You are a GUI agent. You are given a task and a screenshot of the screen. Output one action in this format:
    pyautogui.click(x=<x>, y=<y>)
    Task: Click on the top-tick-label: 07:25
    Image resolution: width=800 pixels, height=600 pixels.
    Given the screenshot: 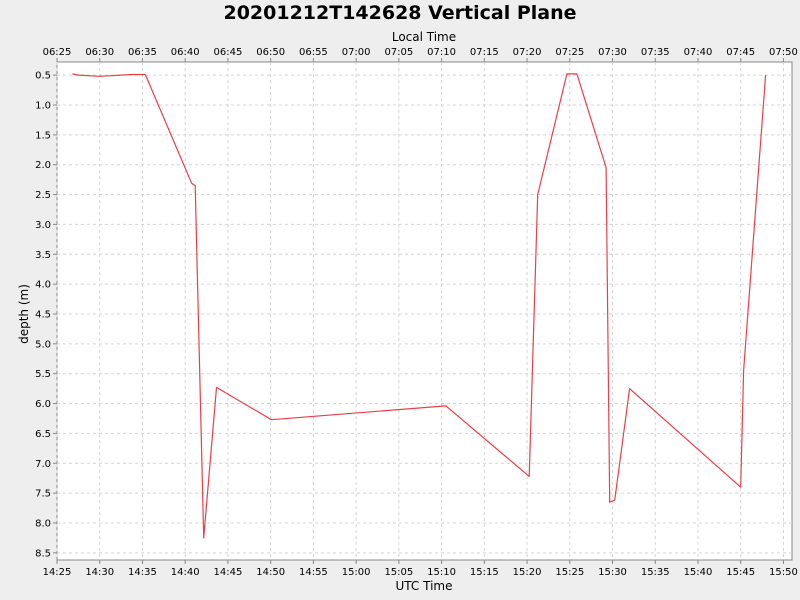 What is the action you would take?
    pyautogui.click(x=569, y=52)
    